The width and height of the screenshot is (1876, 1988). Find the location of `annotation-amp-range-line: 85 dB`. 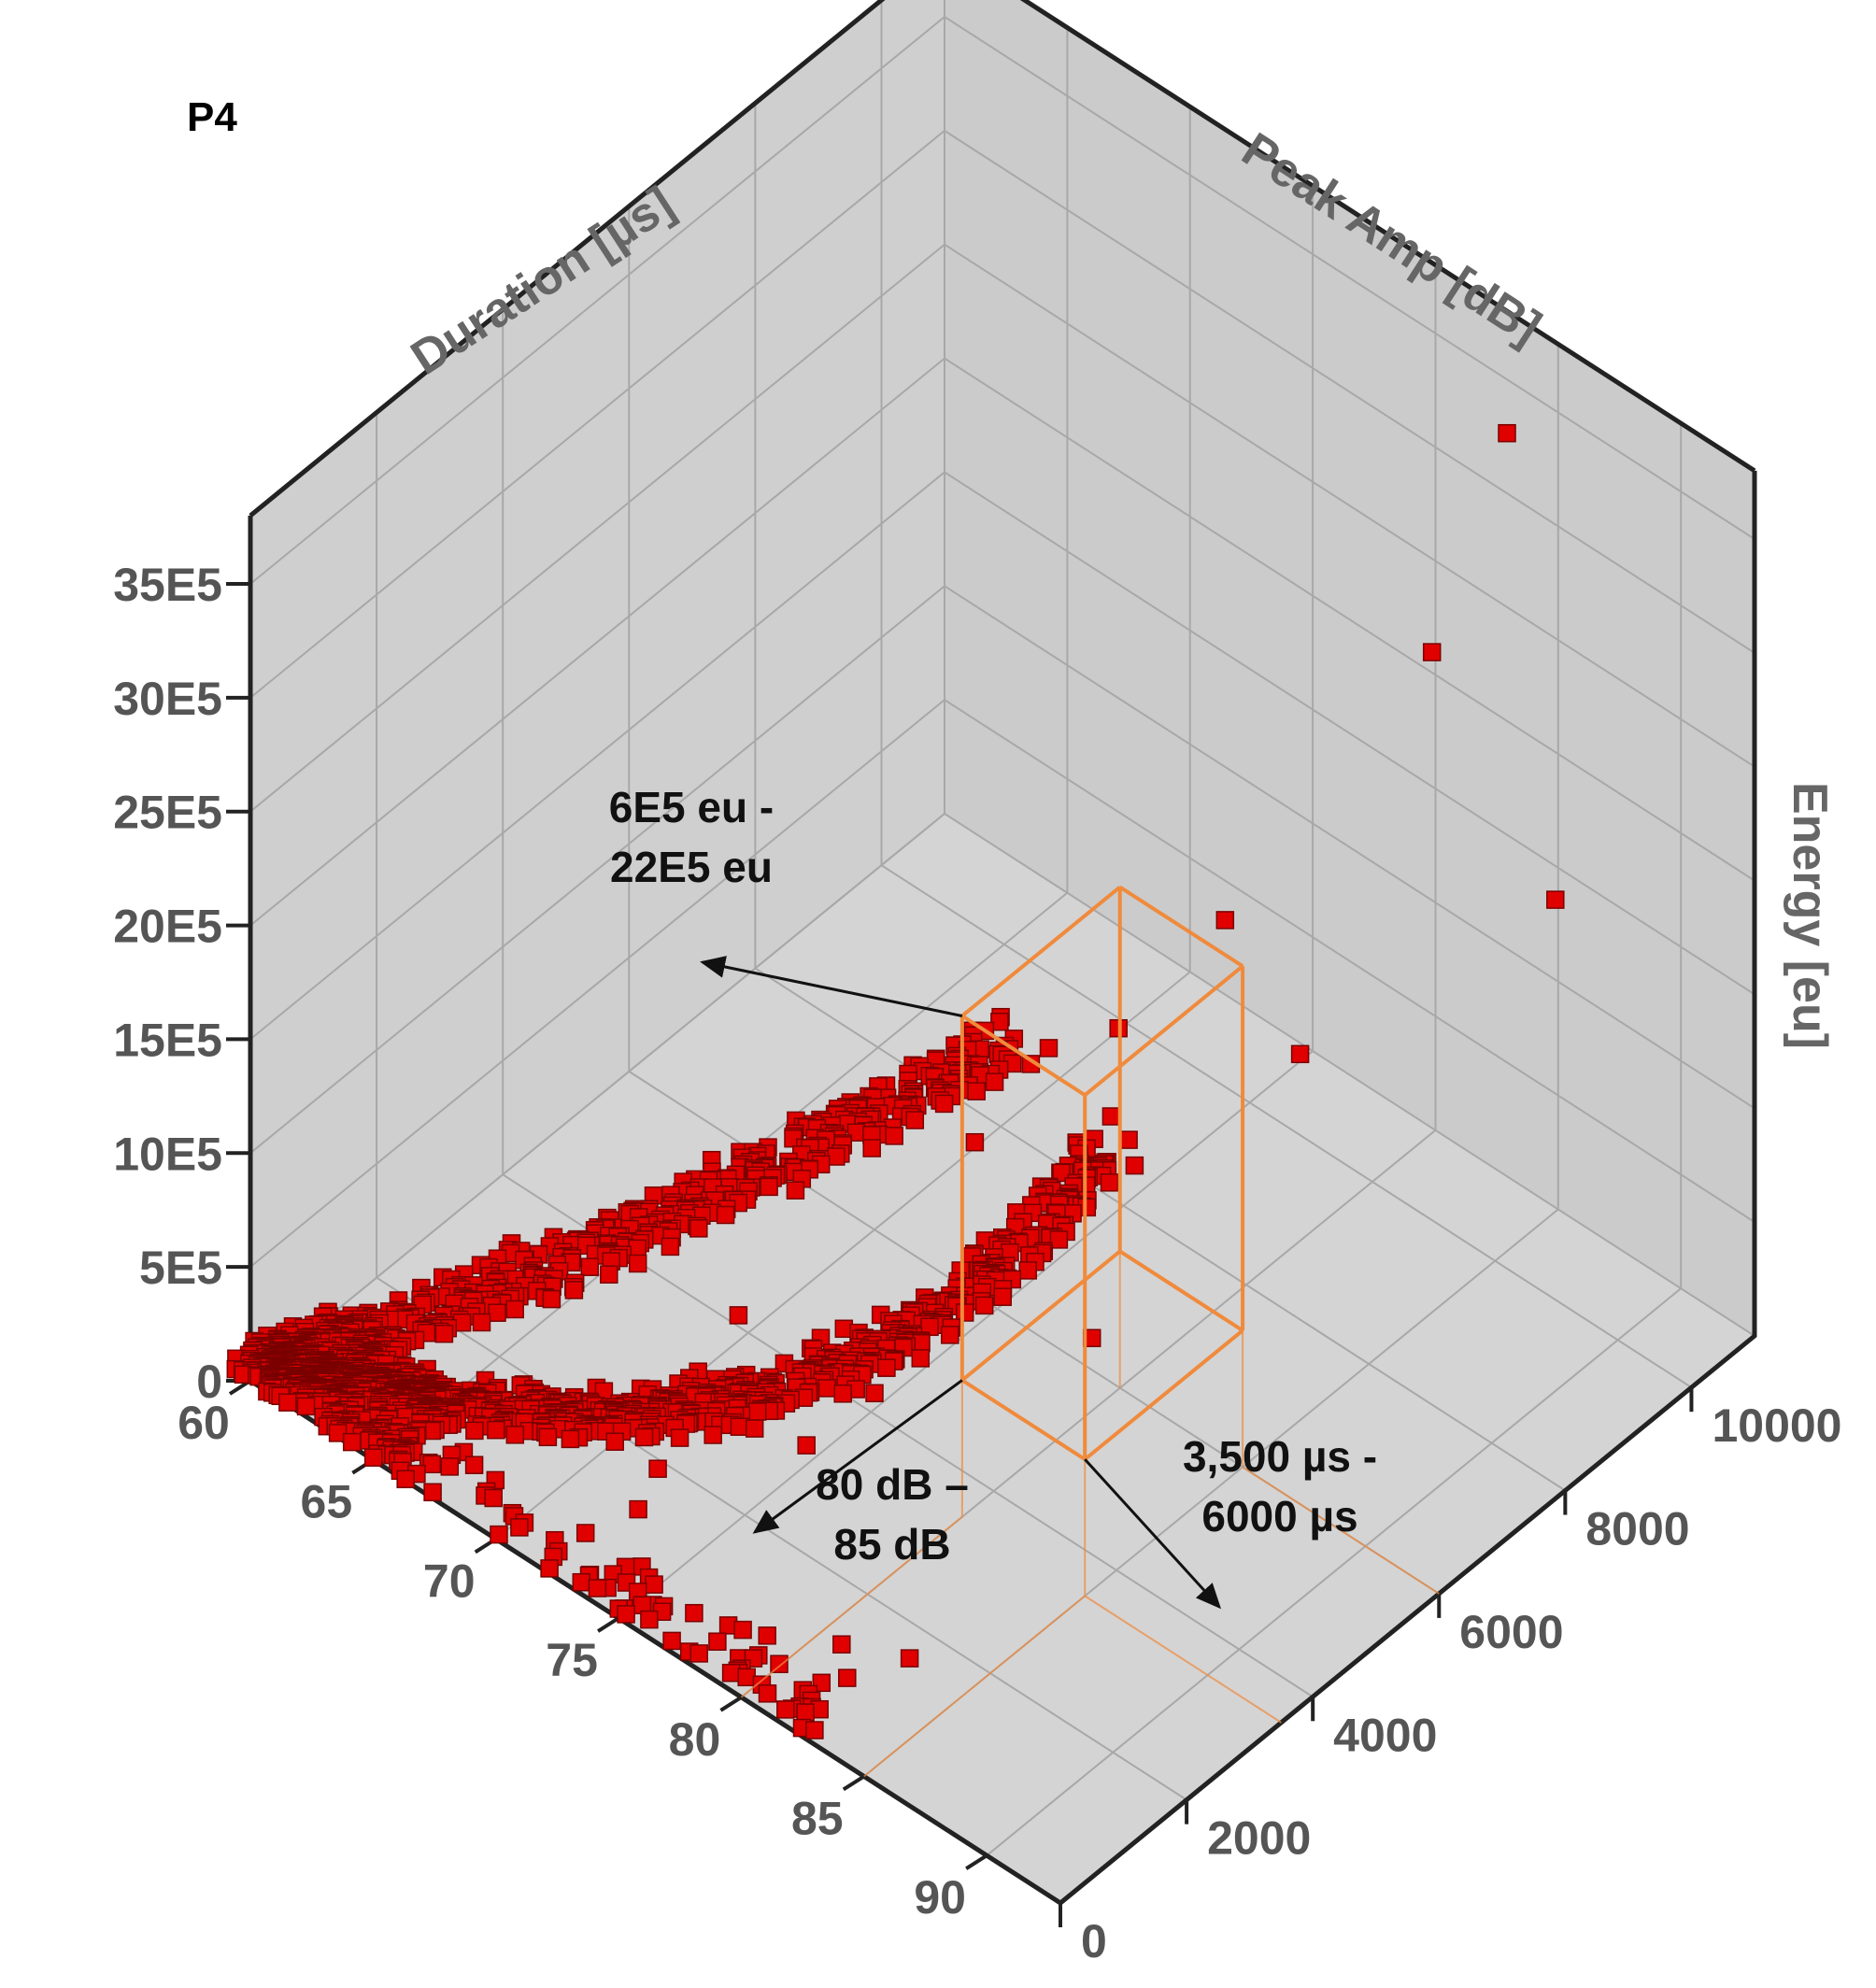

annotation-amp-range-line: 85 dB is located at coordinates (892, 1544).